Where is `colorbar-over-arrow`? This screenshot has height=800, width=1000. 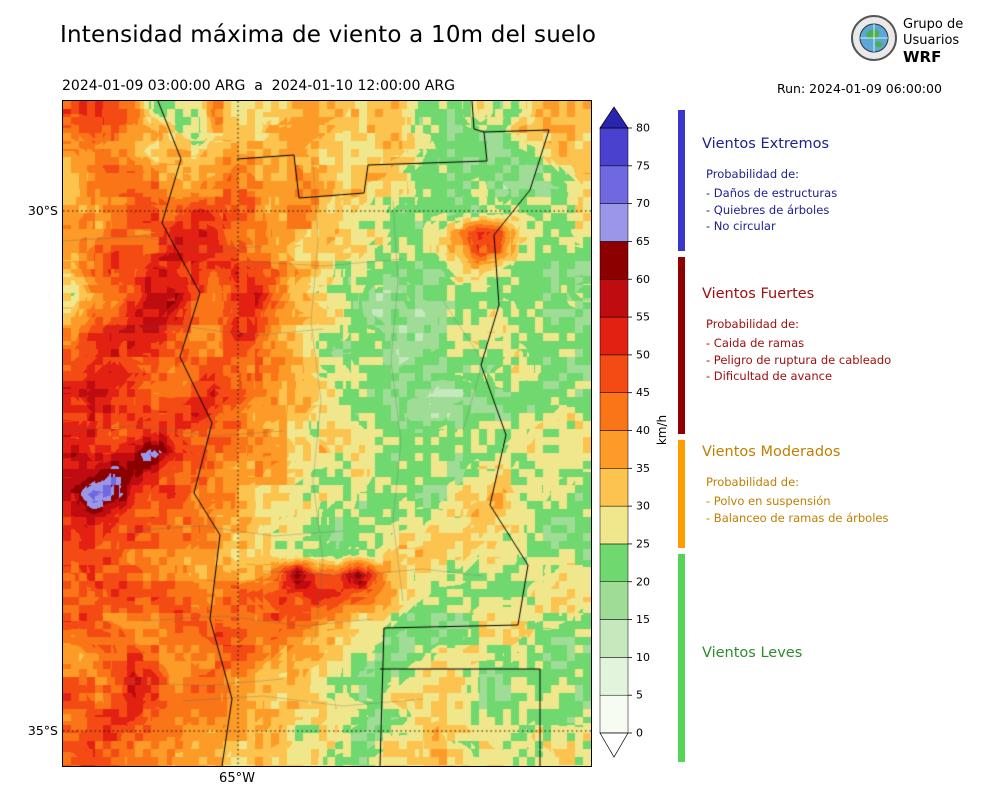
colorbar-over-arrow is located at coordinates (614, 117).